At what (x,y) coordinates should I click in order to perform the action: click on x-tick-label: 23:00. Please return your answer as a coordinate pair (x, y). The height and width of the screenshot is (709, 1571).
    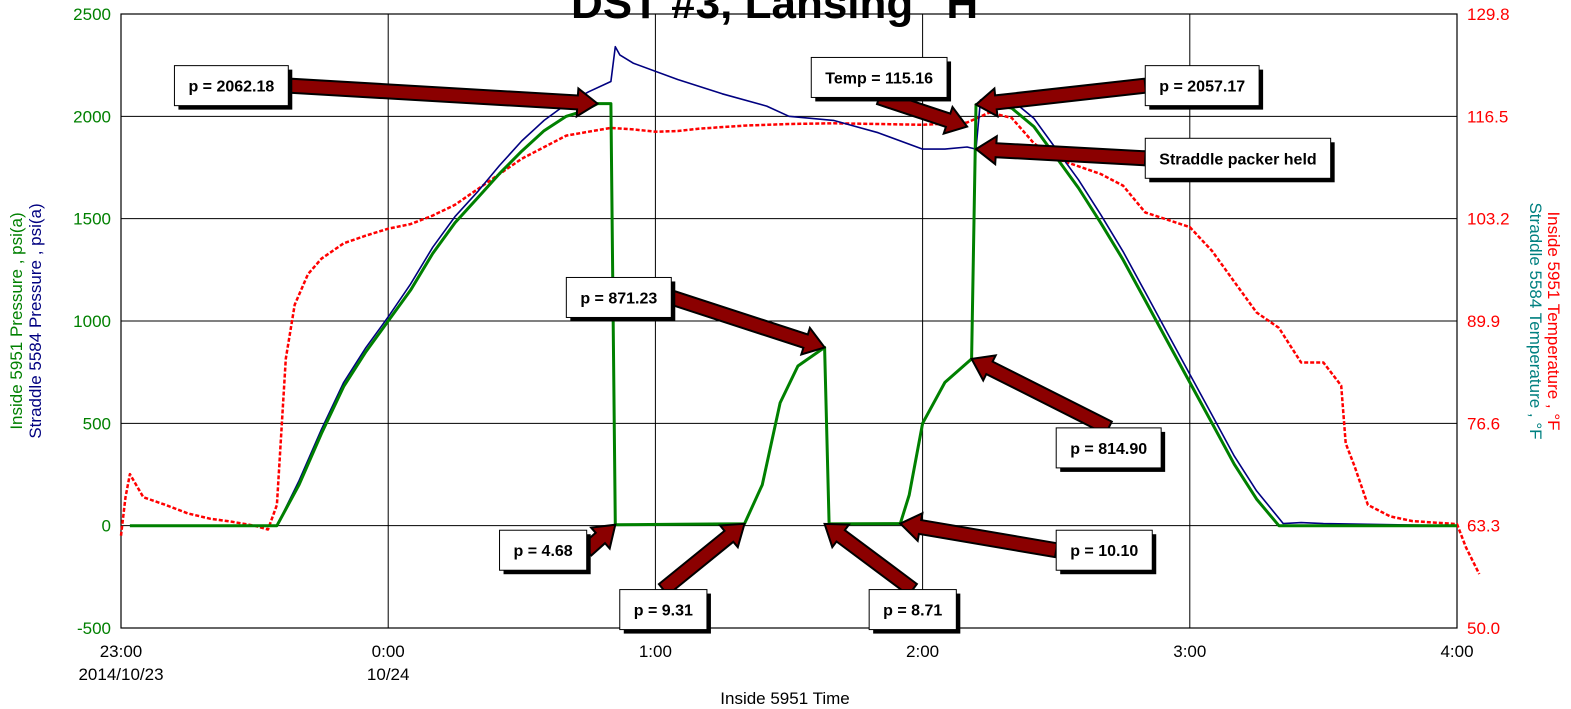
    Looking at the image, I should click on (121, 651).